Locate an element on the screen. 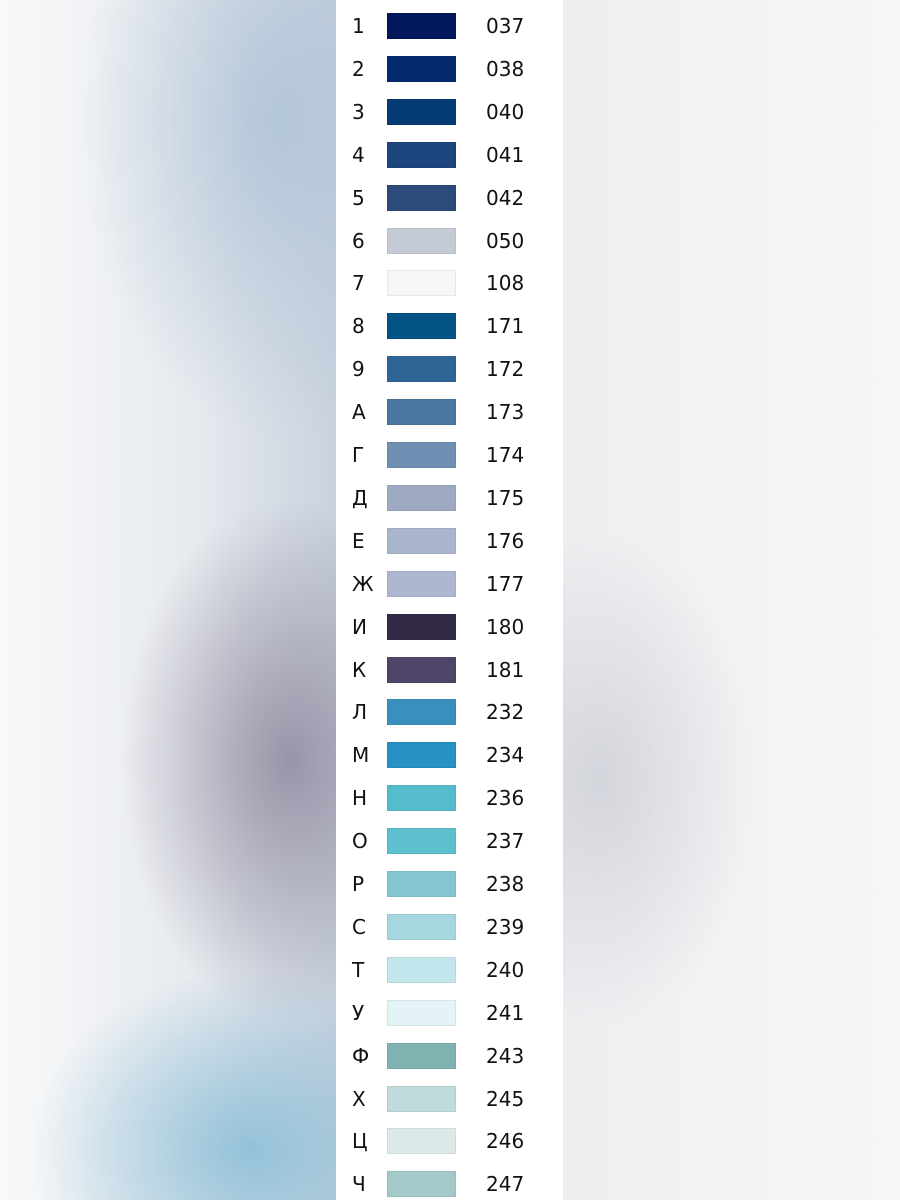 Image resolution: width=900 pixels, height=1200 pixels. legend-symbol: 7 is located at coordinates (358, 283).